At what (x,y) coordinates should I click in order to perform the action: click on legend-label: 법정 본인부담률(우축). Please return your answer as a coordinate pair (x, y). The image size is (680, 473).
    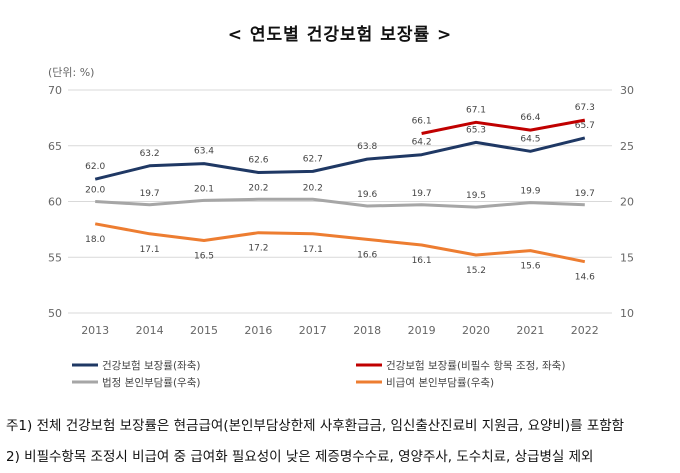
    Looking at the image, I should click on (151, 383).